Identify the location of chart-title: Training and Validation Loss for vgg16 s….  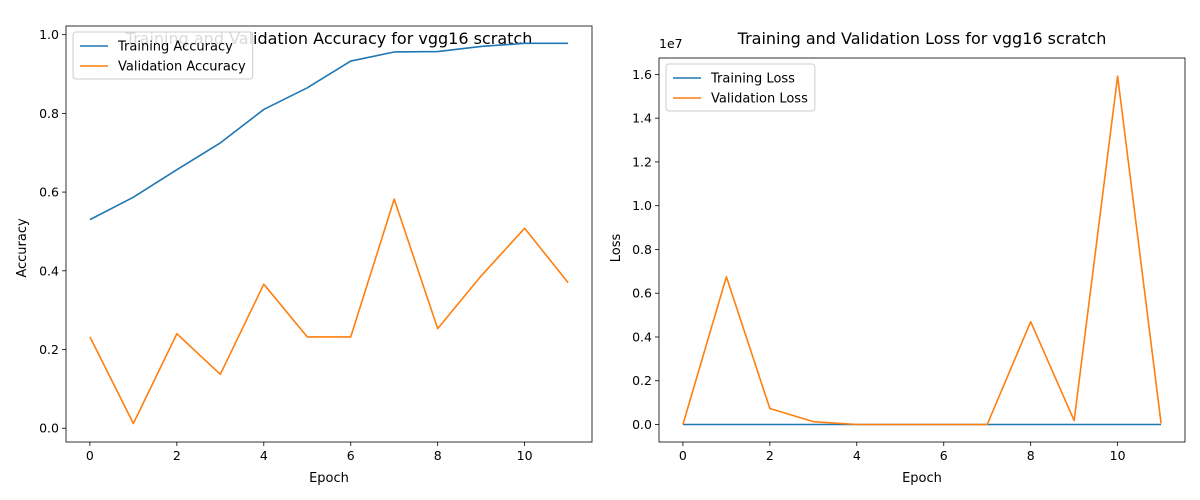
(922, 38).